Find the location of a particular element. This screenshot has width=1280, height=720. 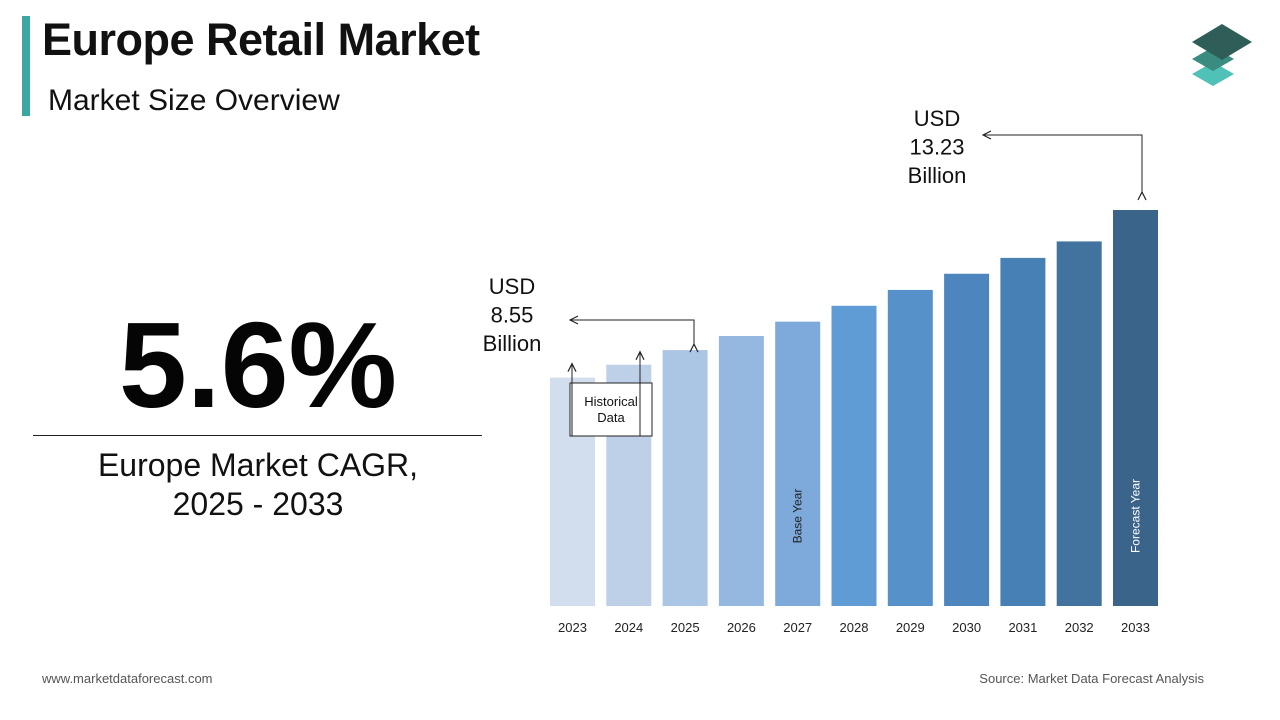

x-tick-label: 2030 is located at coordinates (966, 627).